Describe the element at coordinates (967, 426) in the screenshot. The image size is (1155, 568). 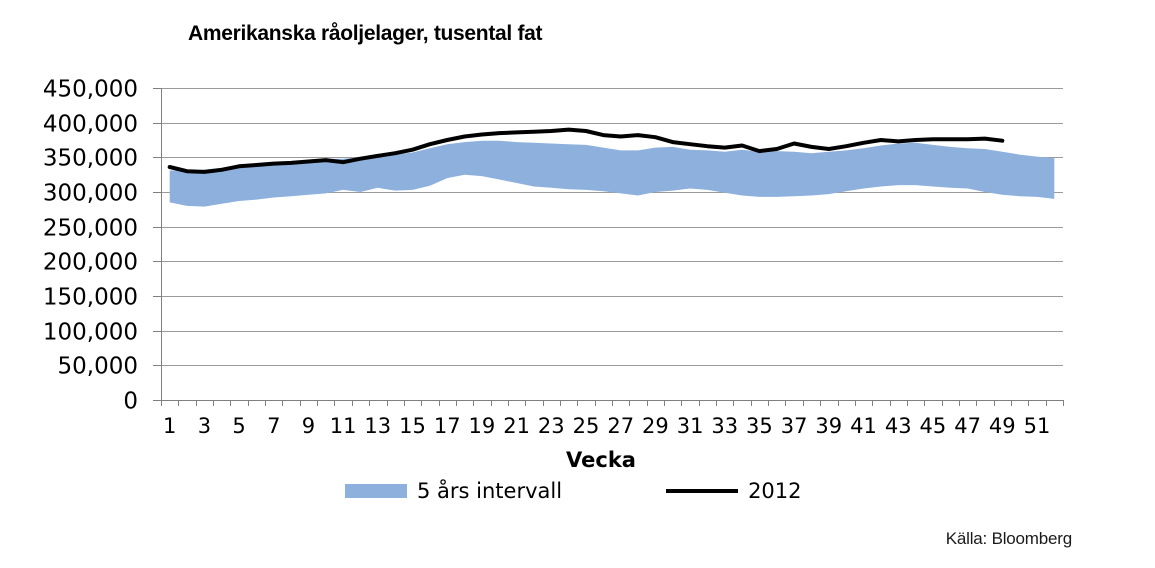
I see `svg-text: 47` at that location.